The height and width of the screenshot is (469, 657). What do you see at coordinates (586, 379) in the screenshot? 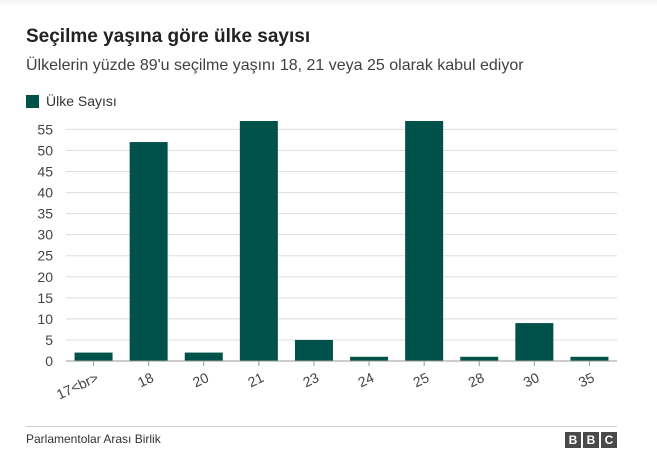
I see `x-tick-label: 35` at bounding box center [586, 379].